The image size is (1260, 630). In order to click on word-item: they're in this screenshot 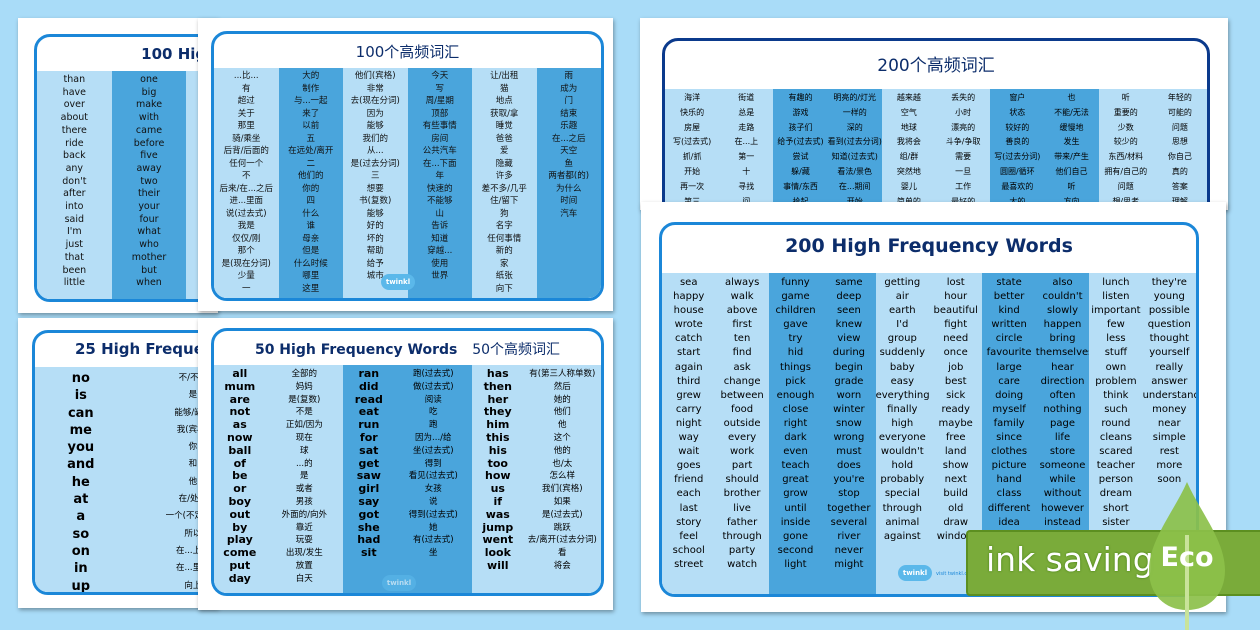, I will do `click(1169, 282)`.